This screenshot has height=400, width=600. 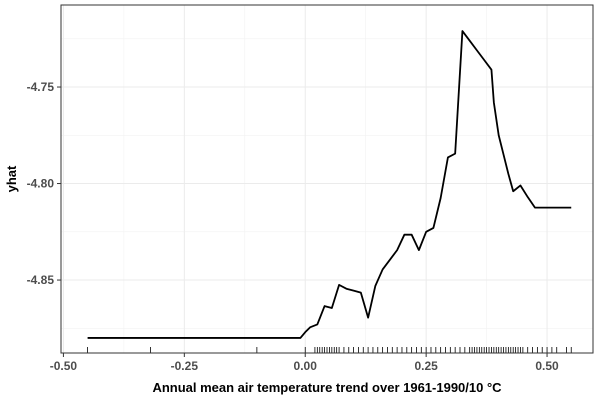 What do you see at coordinates (547, 366) in the screenshot?
I see `x-tick-label: 0.50` at bounding box center [547, 366].